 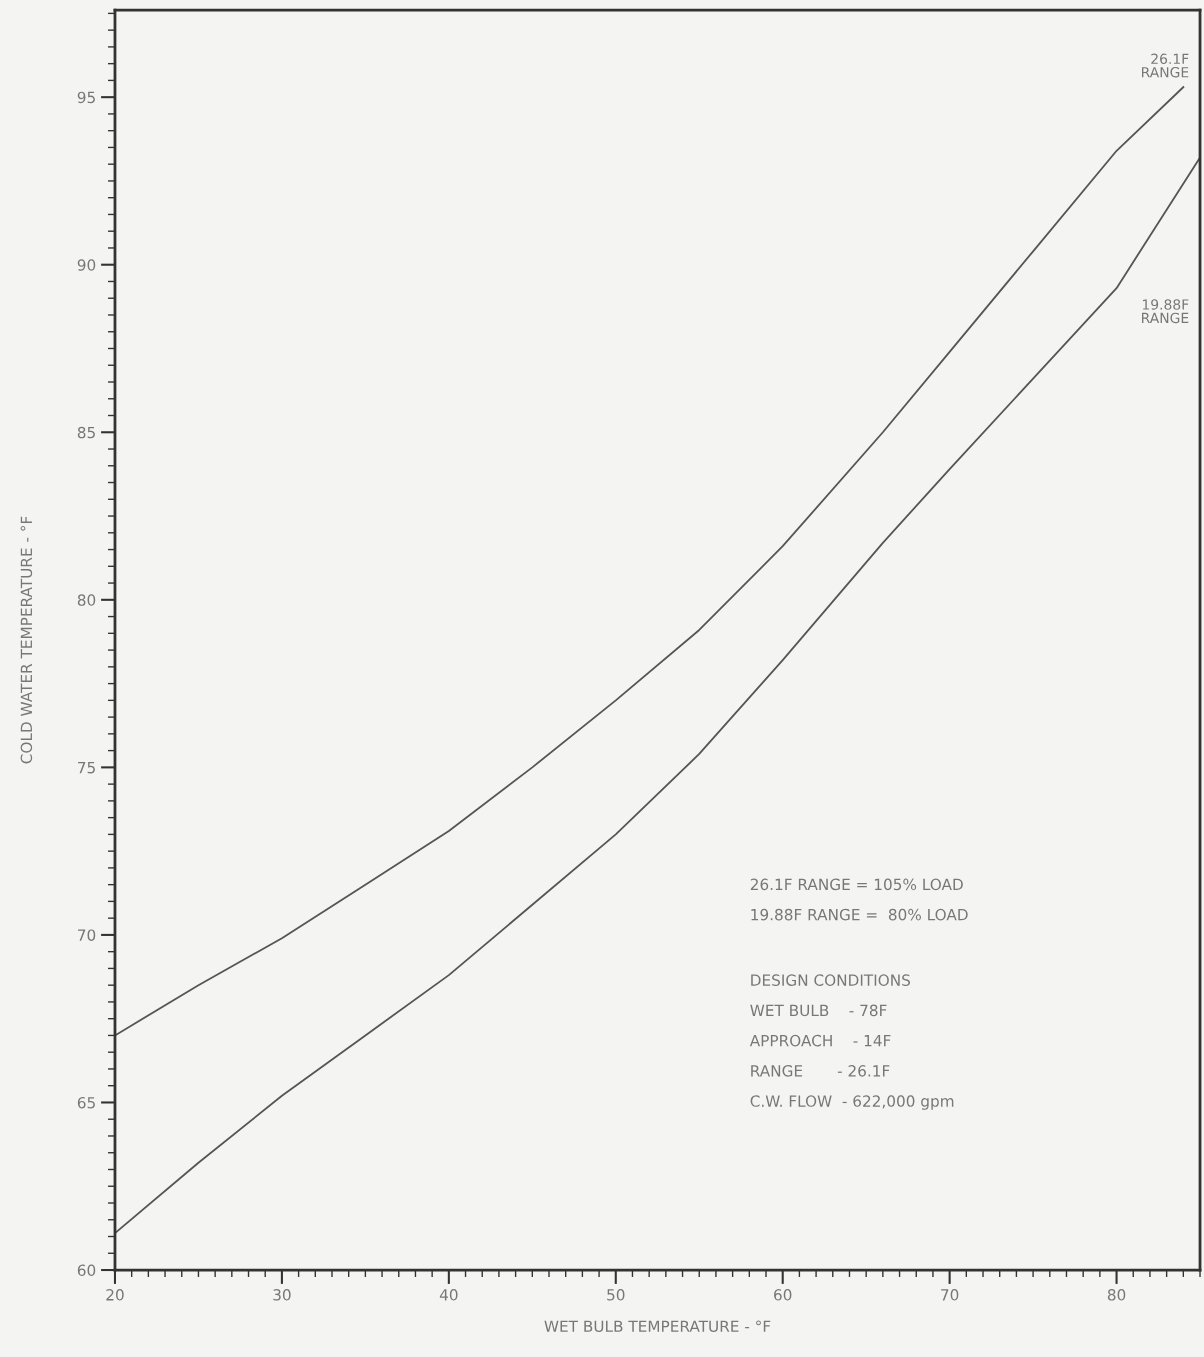 I want to click on y-tick-label: 75, so click(x=86, y=768).